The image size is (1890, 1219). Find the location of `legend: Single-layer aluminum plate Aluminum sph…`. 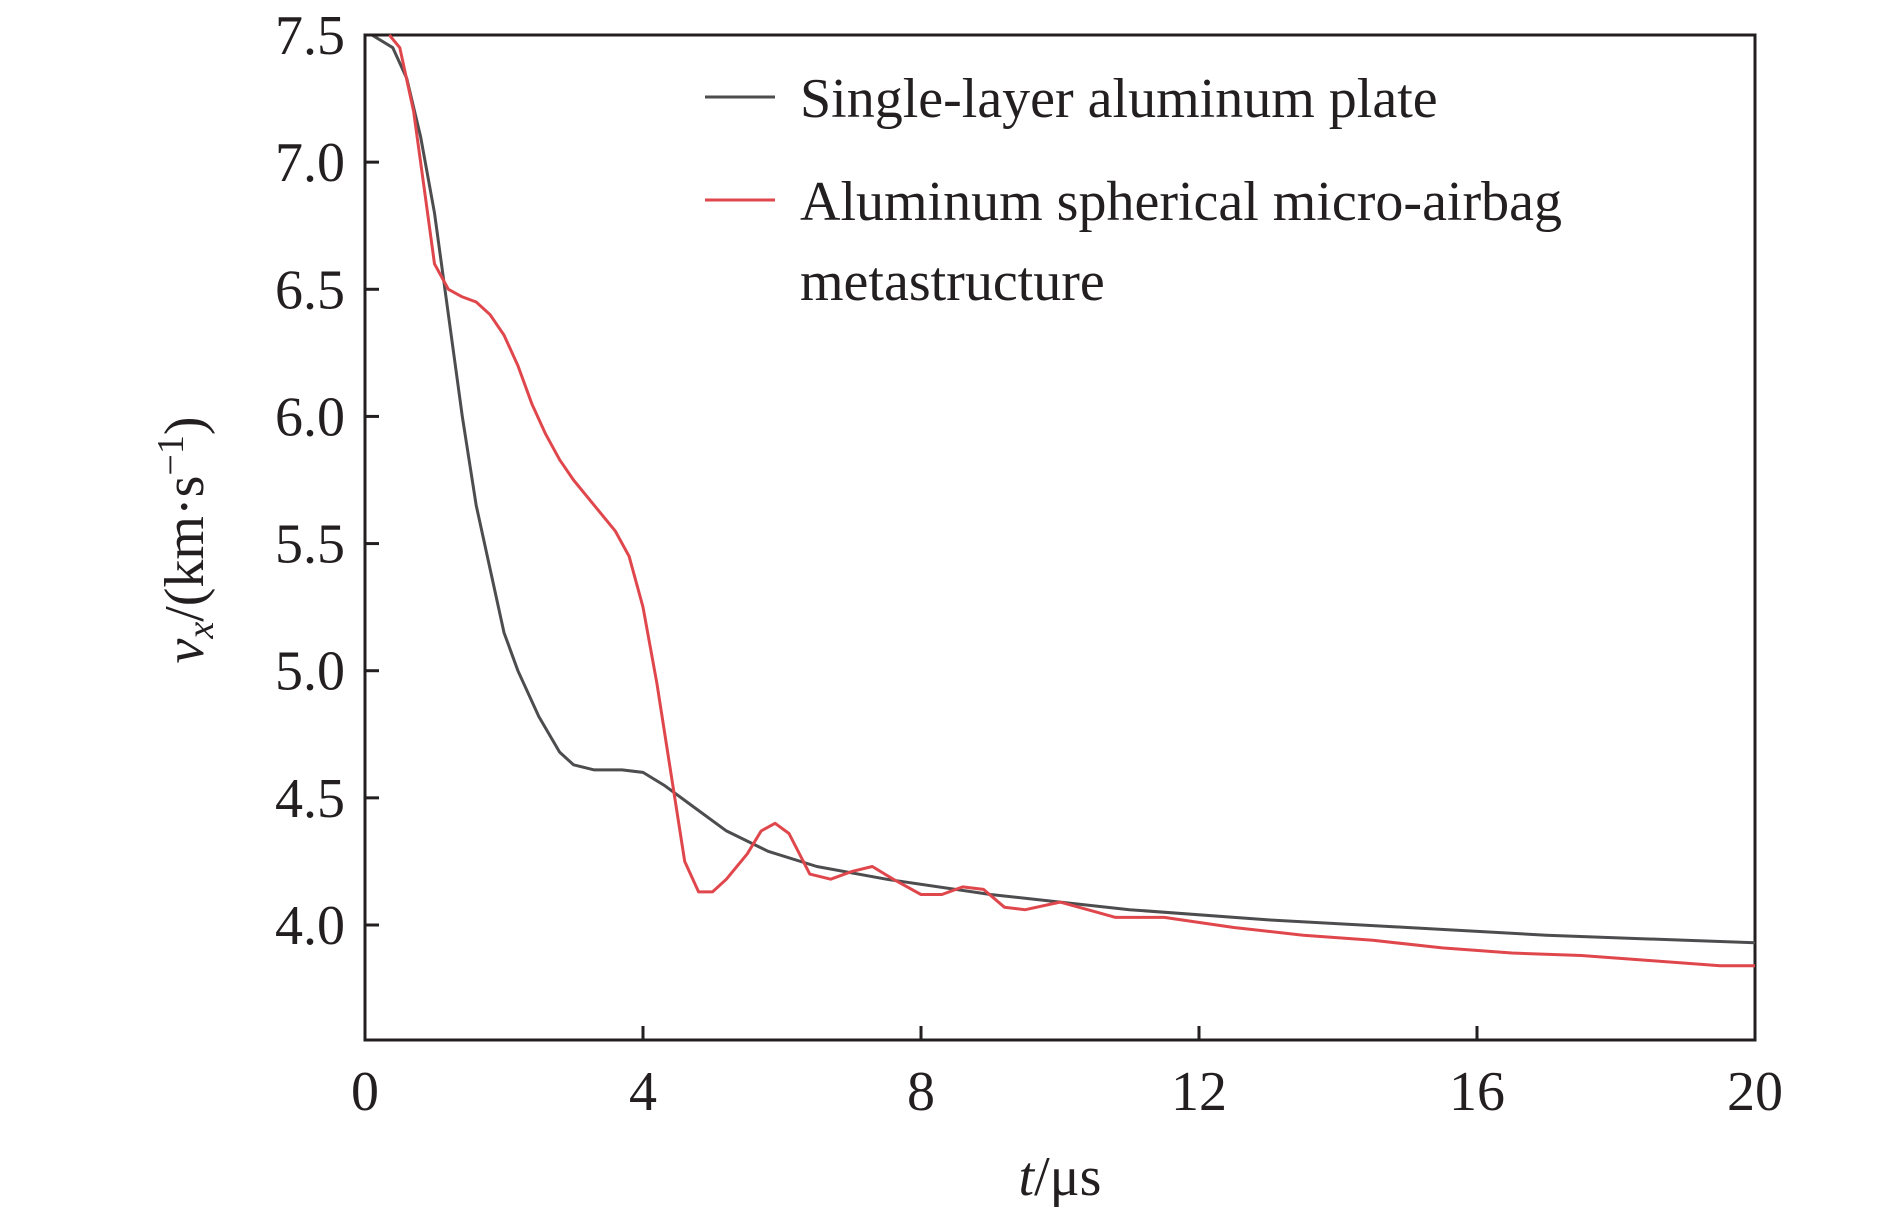

legend: Single-layer aluminum plate Aluminum sph… is located at coordinates (1133, 190).